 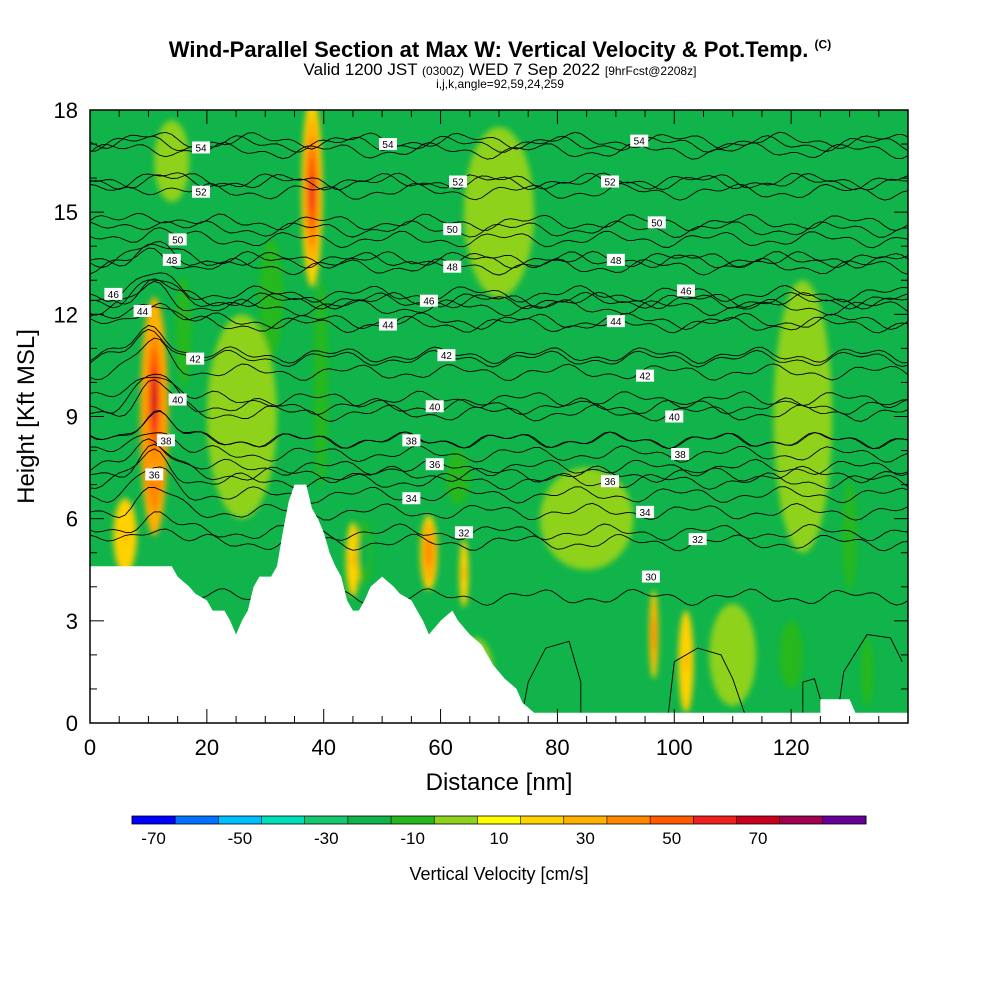 I want to click on colorbar-tick-label: -50, so click(x=240, y=838).